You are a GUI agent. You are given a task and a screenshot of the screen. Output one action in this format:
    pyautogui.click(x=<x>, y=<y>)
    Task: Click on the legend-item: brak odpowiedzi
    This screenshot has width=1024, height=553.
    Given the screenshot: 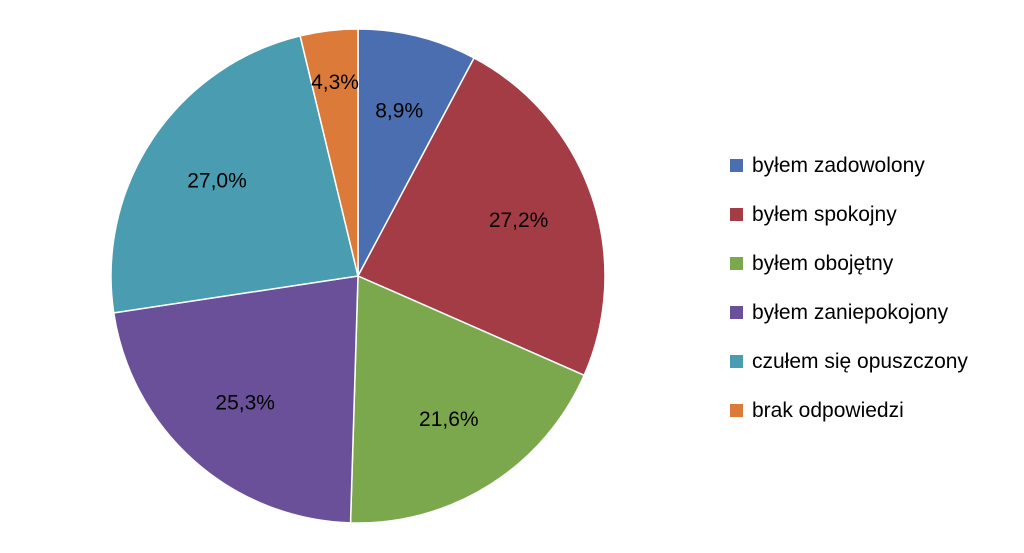 What is the action you would take?
    pyautogui.click(x=875, y=410)
    